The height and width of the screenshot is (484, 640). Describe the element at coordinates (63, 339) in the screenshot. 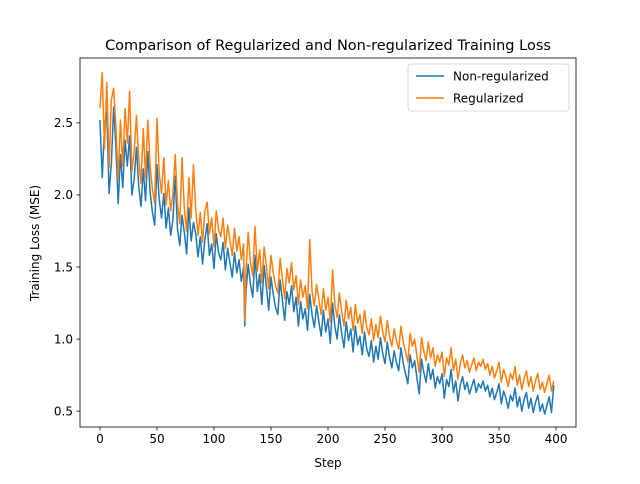

I see `y-tick-label: 1.0` at that location.